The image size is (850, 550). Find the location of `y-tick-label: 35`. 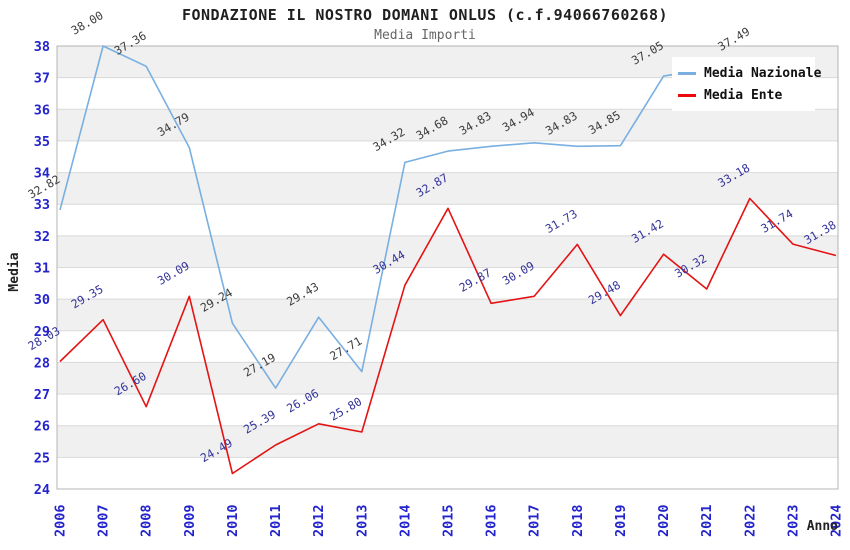

y-tick-label: 35 is located at coordinates (42, 142).